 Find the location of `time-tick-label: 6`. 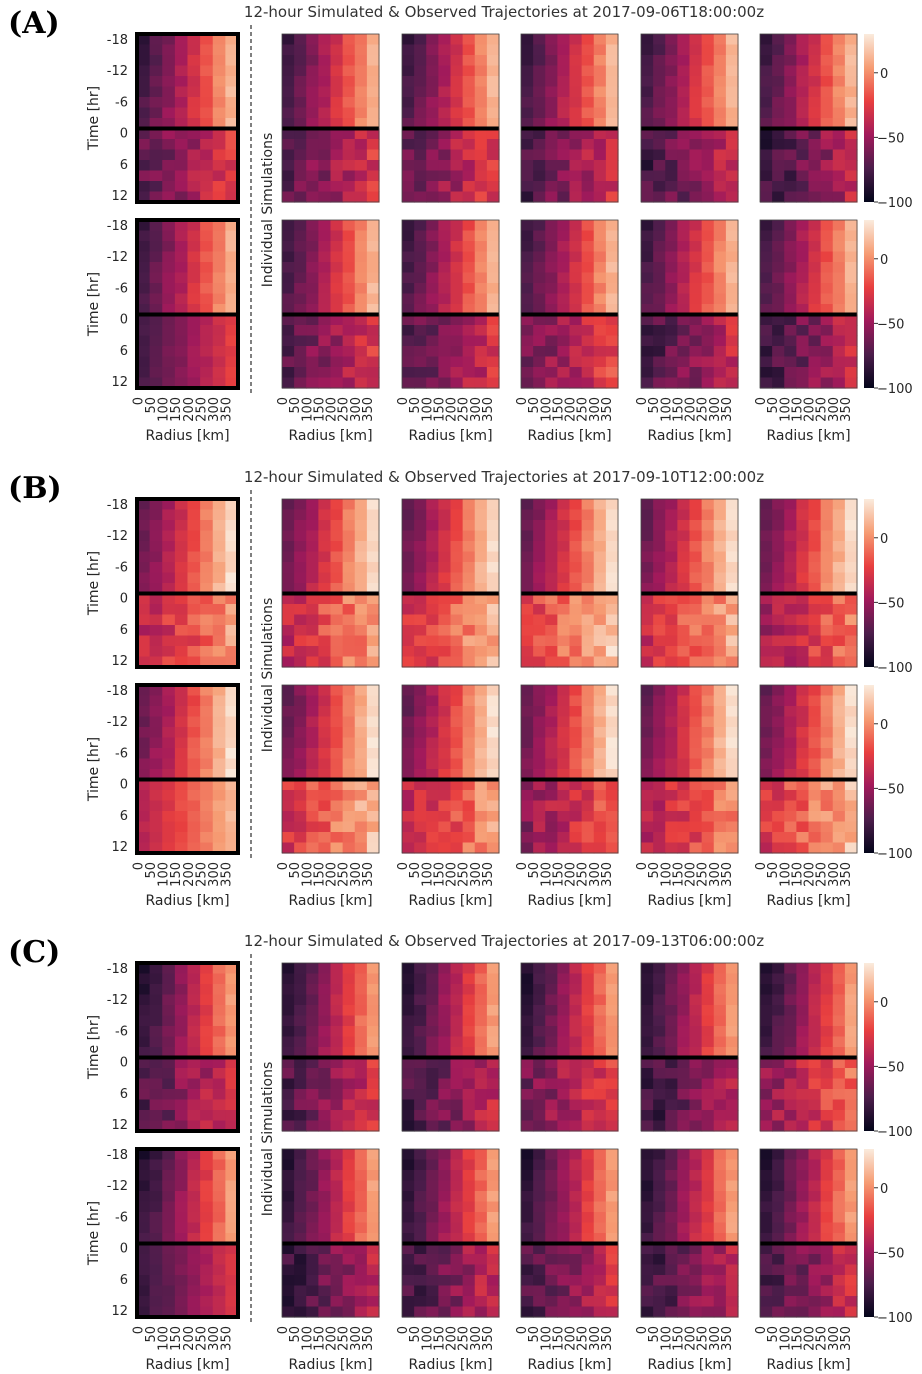

time-tick-label: 6 is located at coordinates (124, 1280).